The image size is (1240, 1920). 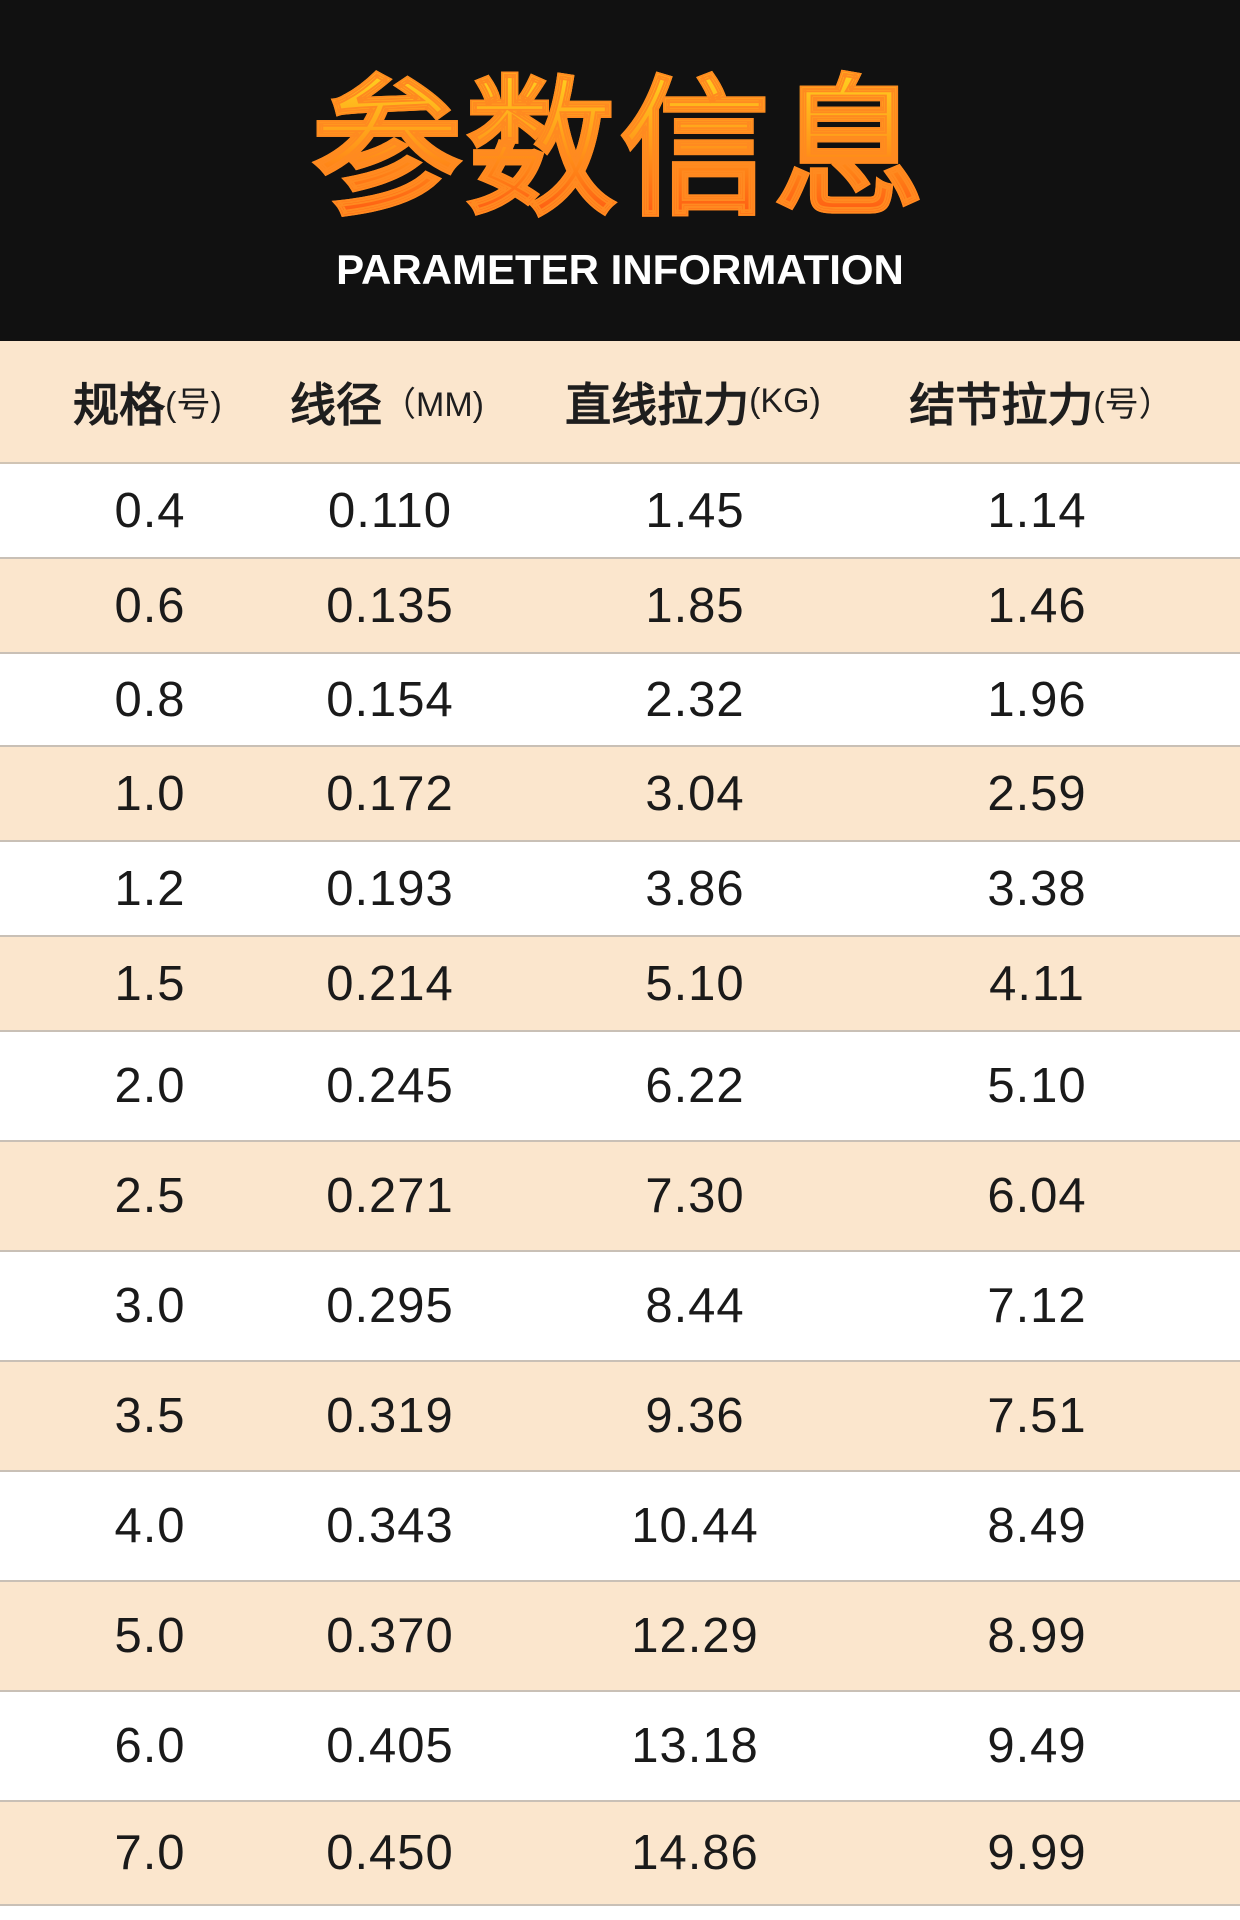 I want to click on cell-spec: 7.0, so click(x=150, y=1853).